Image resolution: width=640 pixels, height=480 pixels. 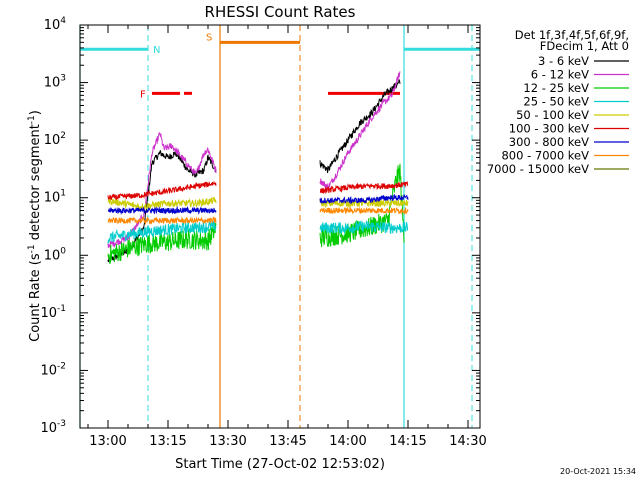 What do you see at coordinates (55, 24) in the screenshot?
I see `y-tick-label: 10⁴` at bounding box center [55, 24].